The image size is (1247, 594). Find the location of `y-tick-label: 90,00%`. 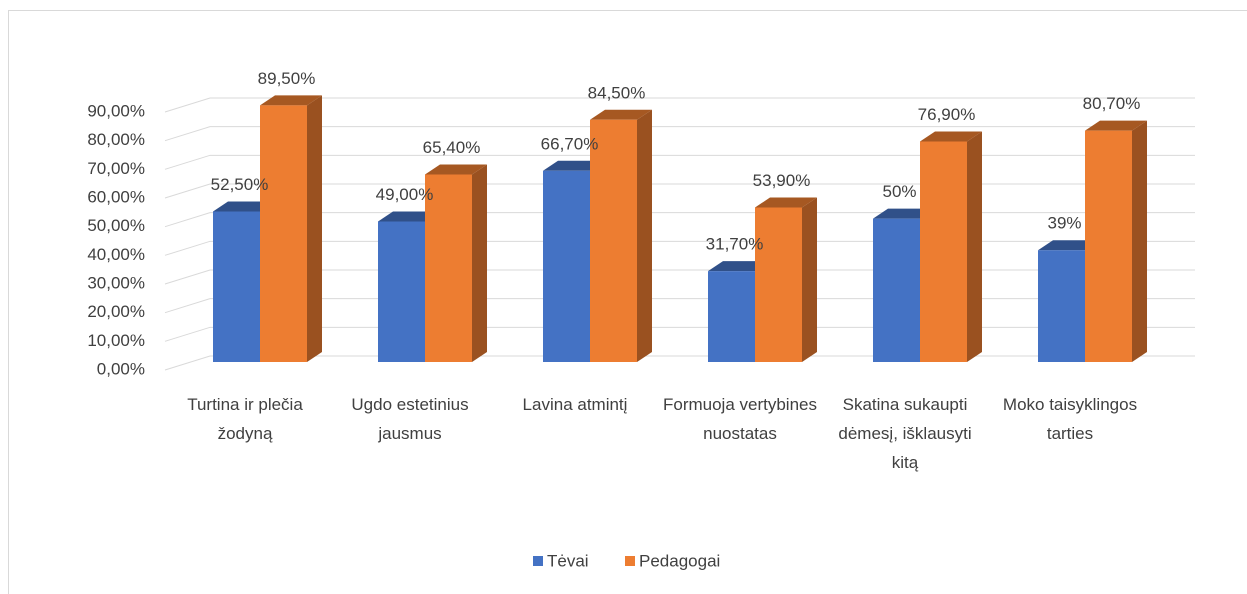

y-tick-label: 90,00% is located at coordinates (116, 110).